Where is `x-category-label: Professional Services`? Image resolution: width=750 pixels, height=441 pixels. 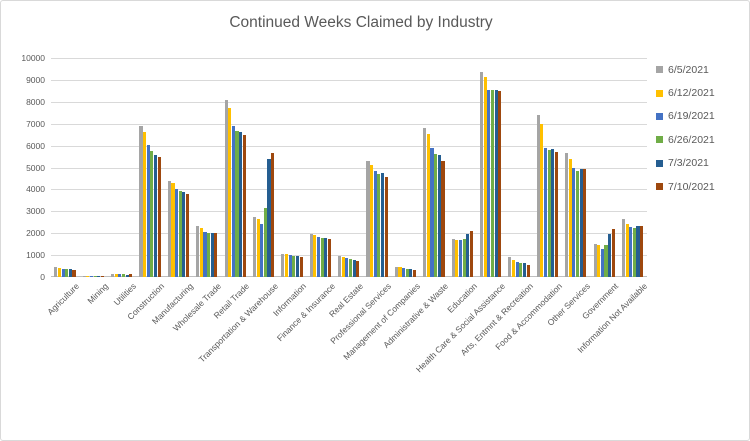 x-category-label: Professional Services is located at coordinates (361, 313).